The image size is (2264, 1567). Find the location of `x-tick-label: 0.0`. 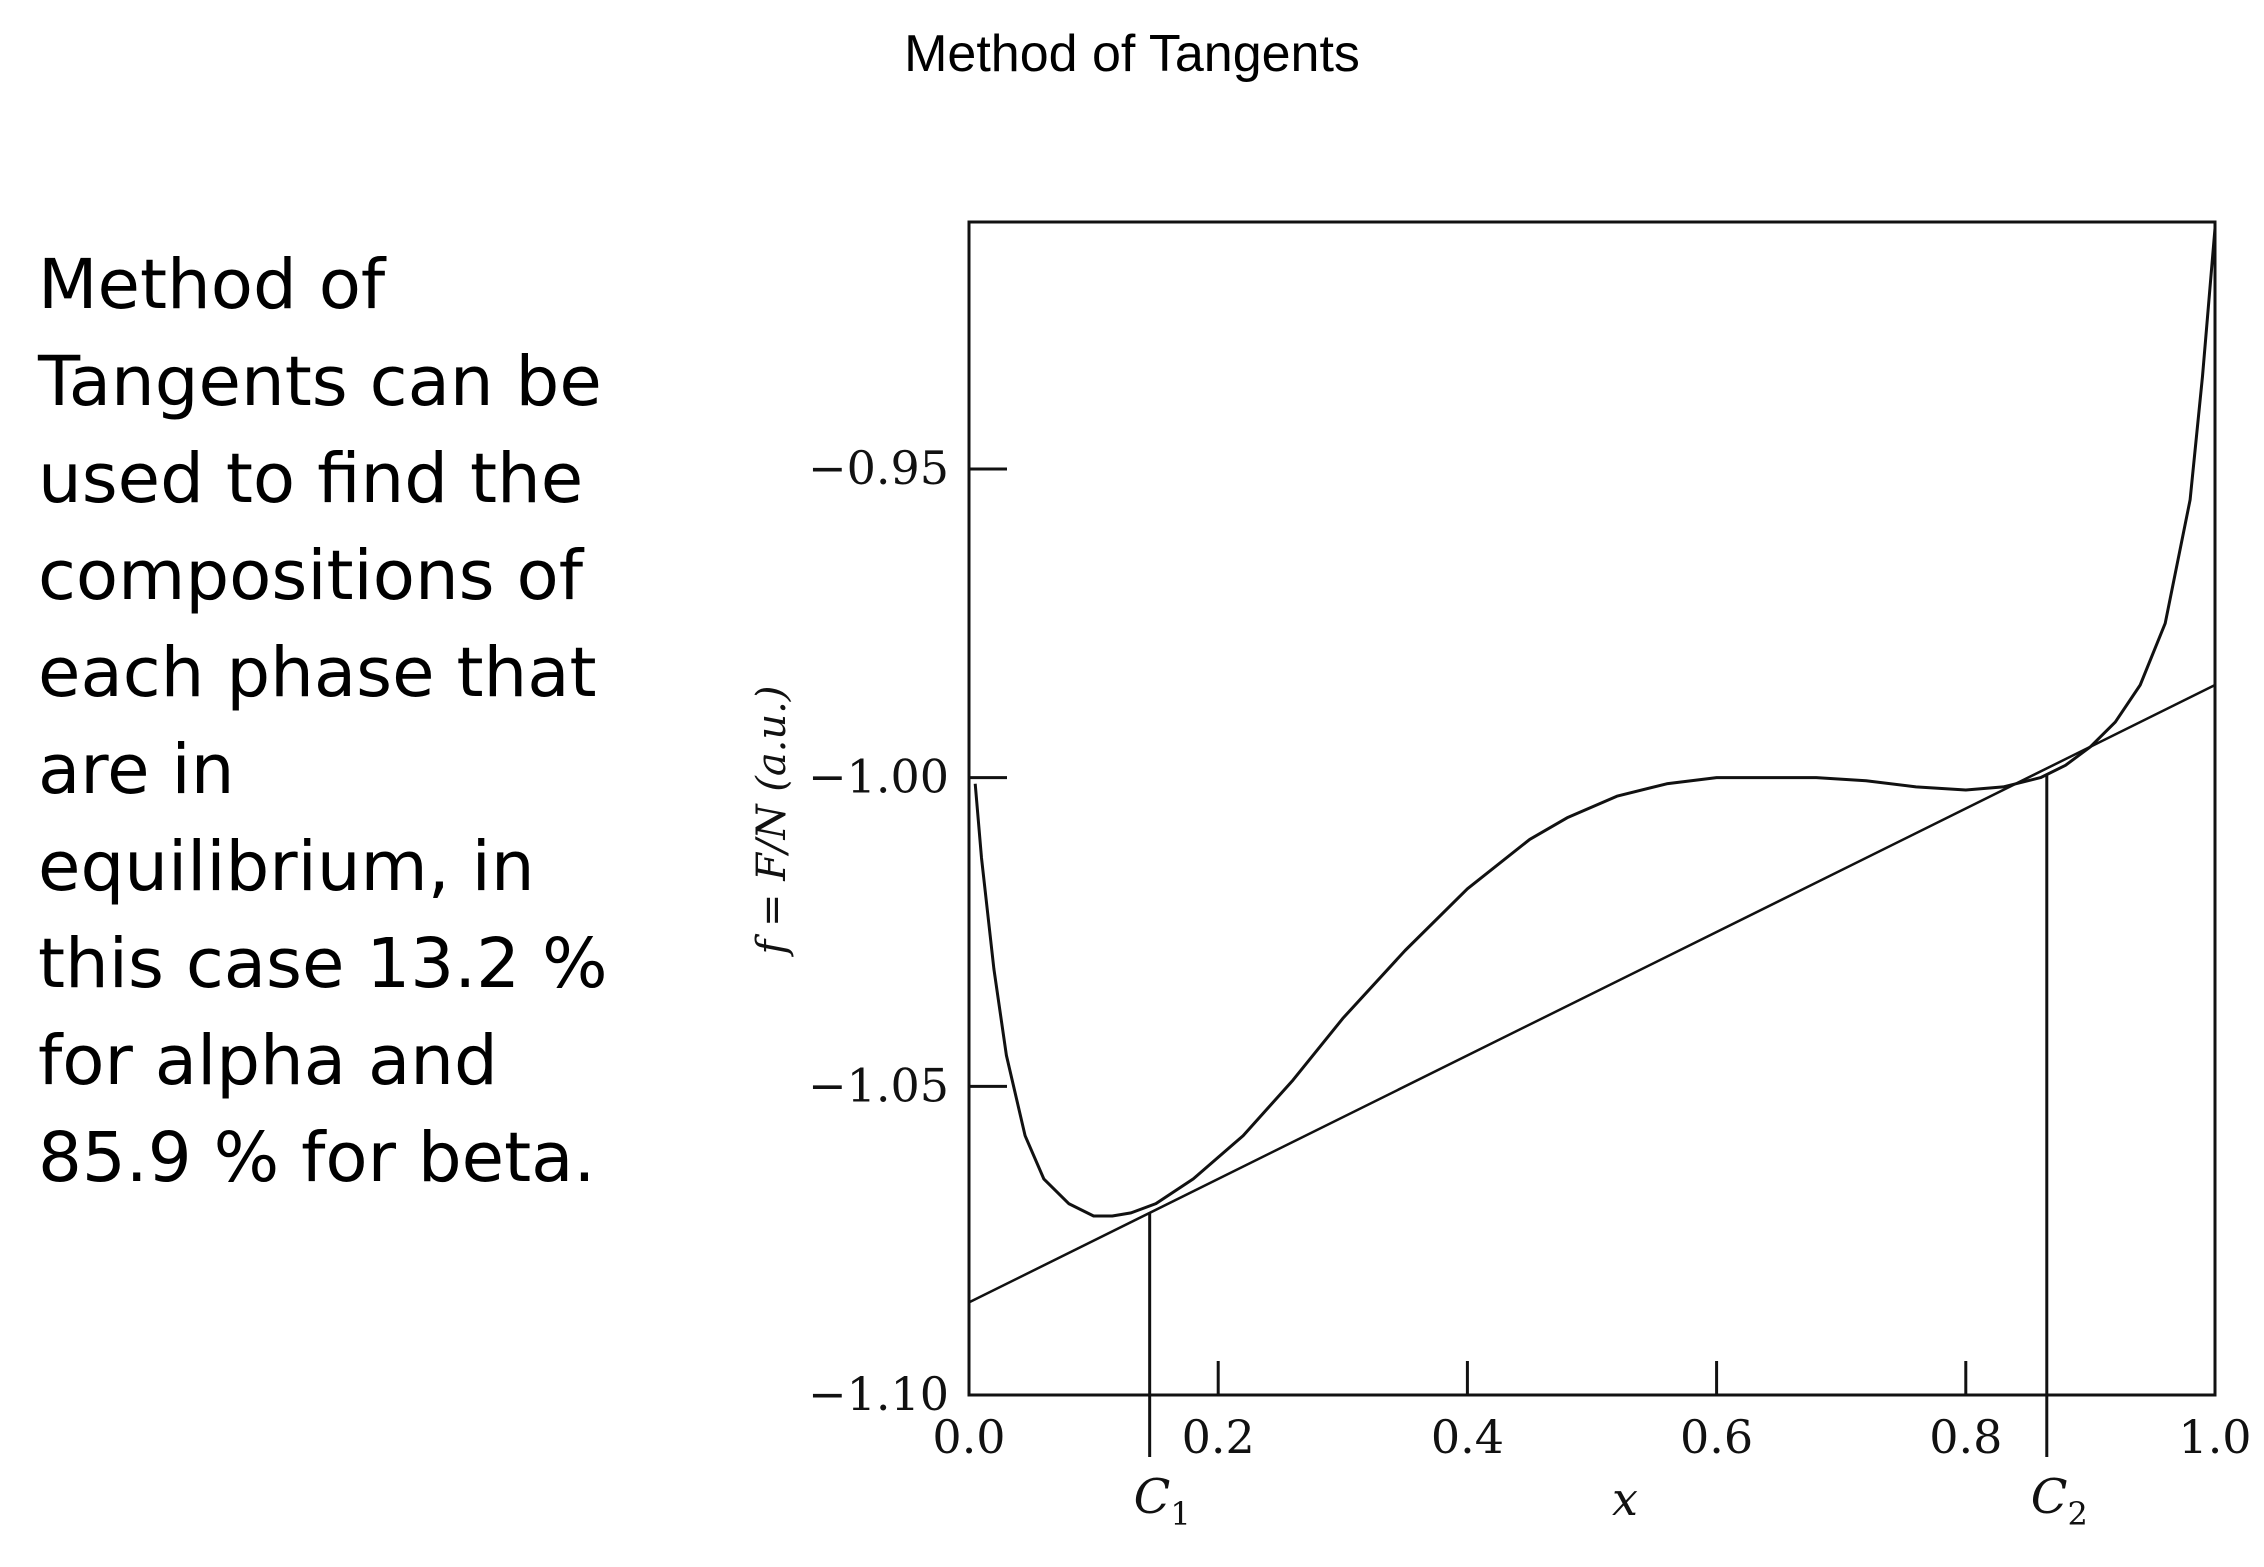

x-tick-label: 0.0 is located at coordinates (968, 1437).